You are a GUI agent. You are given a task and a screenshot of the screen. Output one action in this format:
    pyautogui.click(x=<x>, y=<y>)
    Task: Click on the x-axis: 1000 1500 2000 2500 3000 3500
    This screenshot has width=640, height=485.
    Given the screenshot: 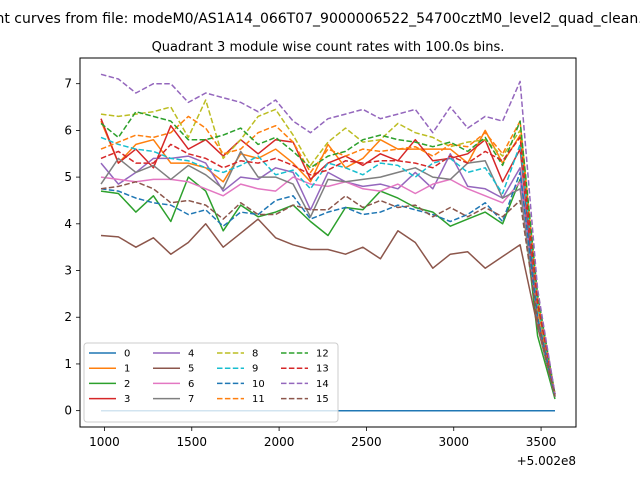 What is the action you would take?
    pyautogui.click(x=322, y=438)
    